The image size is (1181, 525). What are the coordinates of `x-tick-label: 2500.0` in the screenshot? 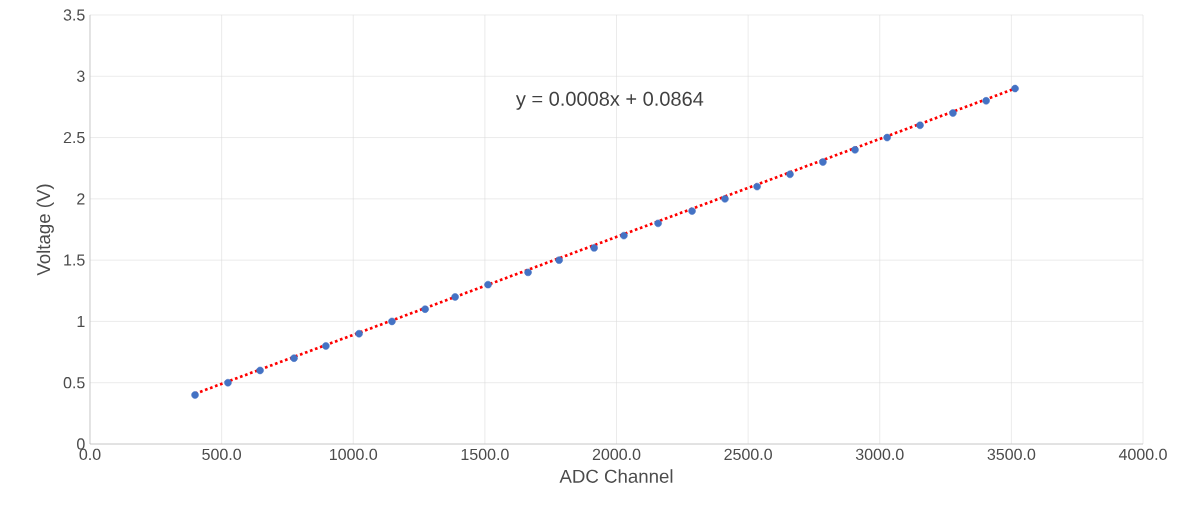 It's located at (748, 454).